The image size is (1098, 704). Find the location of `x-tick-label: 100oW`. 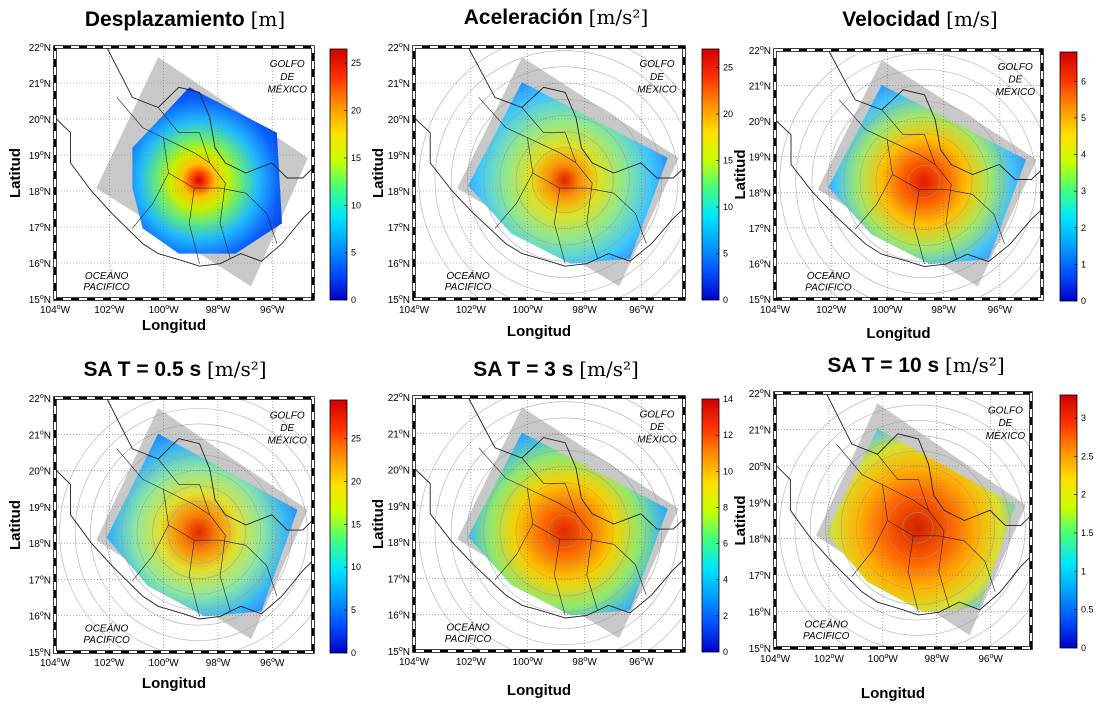

x-tick-label: 100oW is located at coordinates (528, 662).